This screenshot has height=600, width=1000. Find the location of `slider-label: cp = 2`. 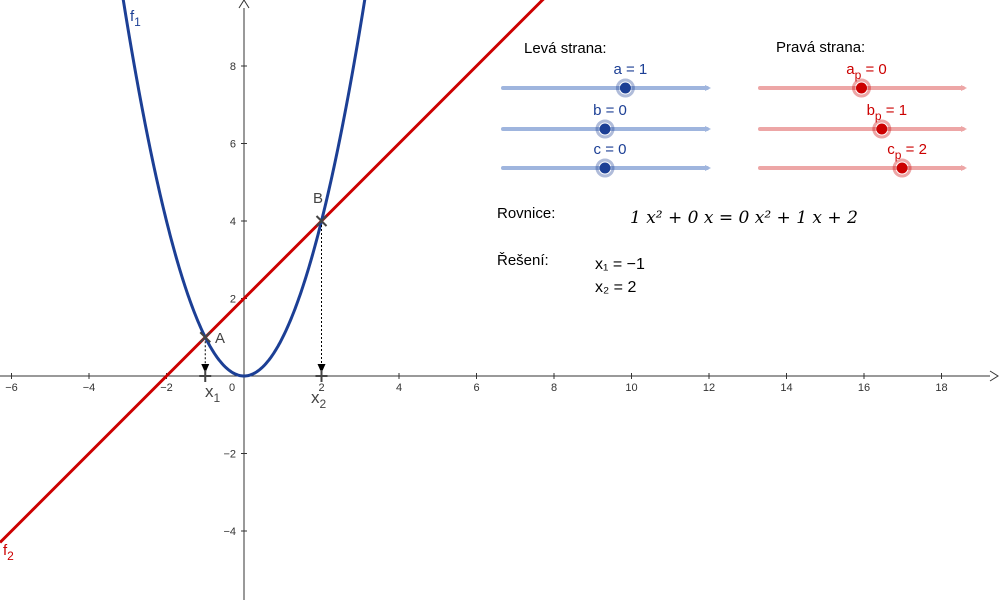

slider-label: cp = 2 is located at coordinates (907, 151).